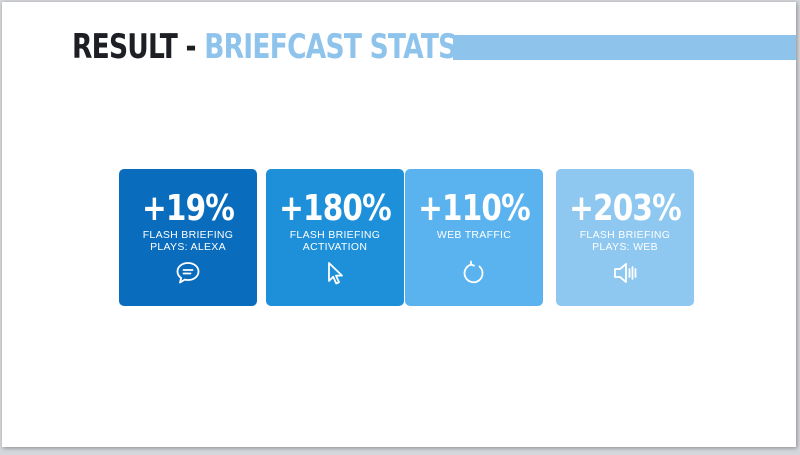  Describe the element at coordinates (335, 273) in the screenshot. I see `cursor-arrow-icon` at that location.